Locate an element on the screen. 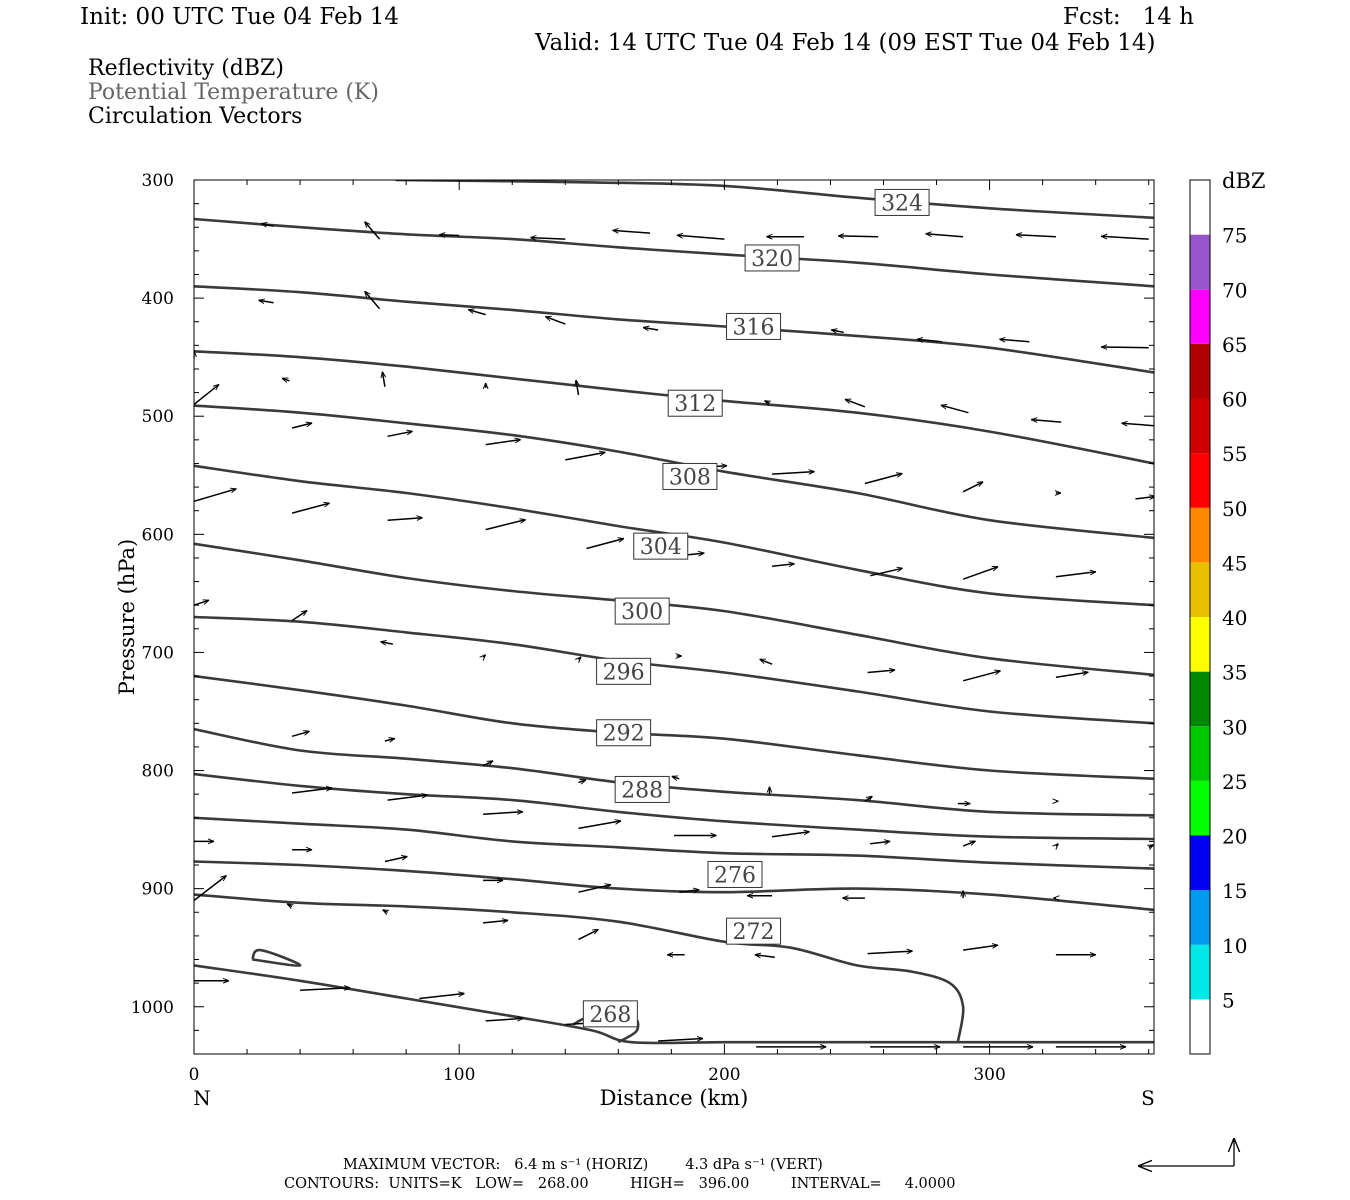 This screenshot has width=1350, height=1200. contour-label: 324 is located at coordinates (902, 203).